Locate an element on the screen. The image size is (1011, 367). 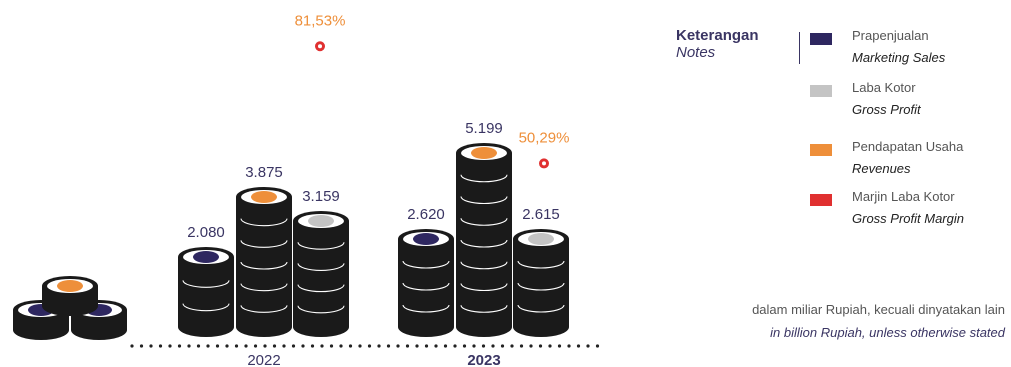
data-label: 2.615 is located at coordinates (541, 214).